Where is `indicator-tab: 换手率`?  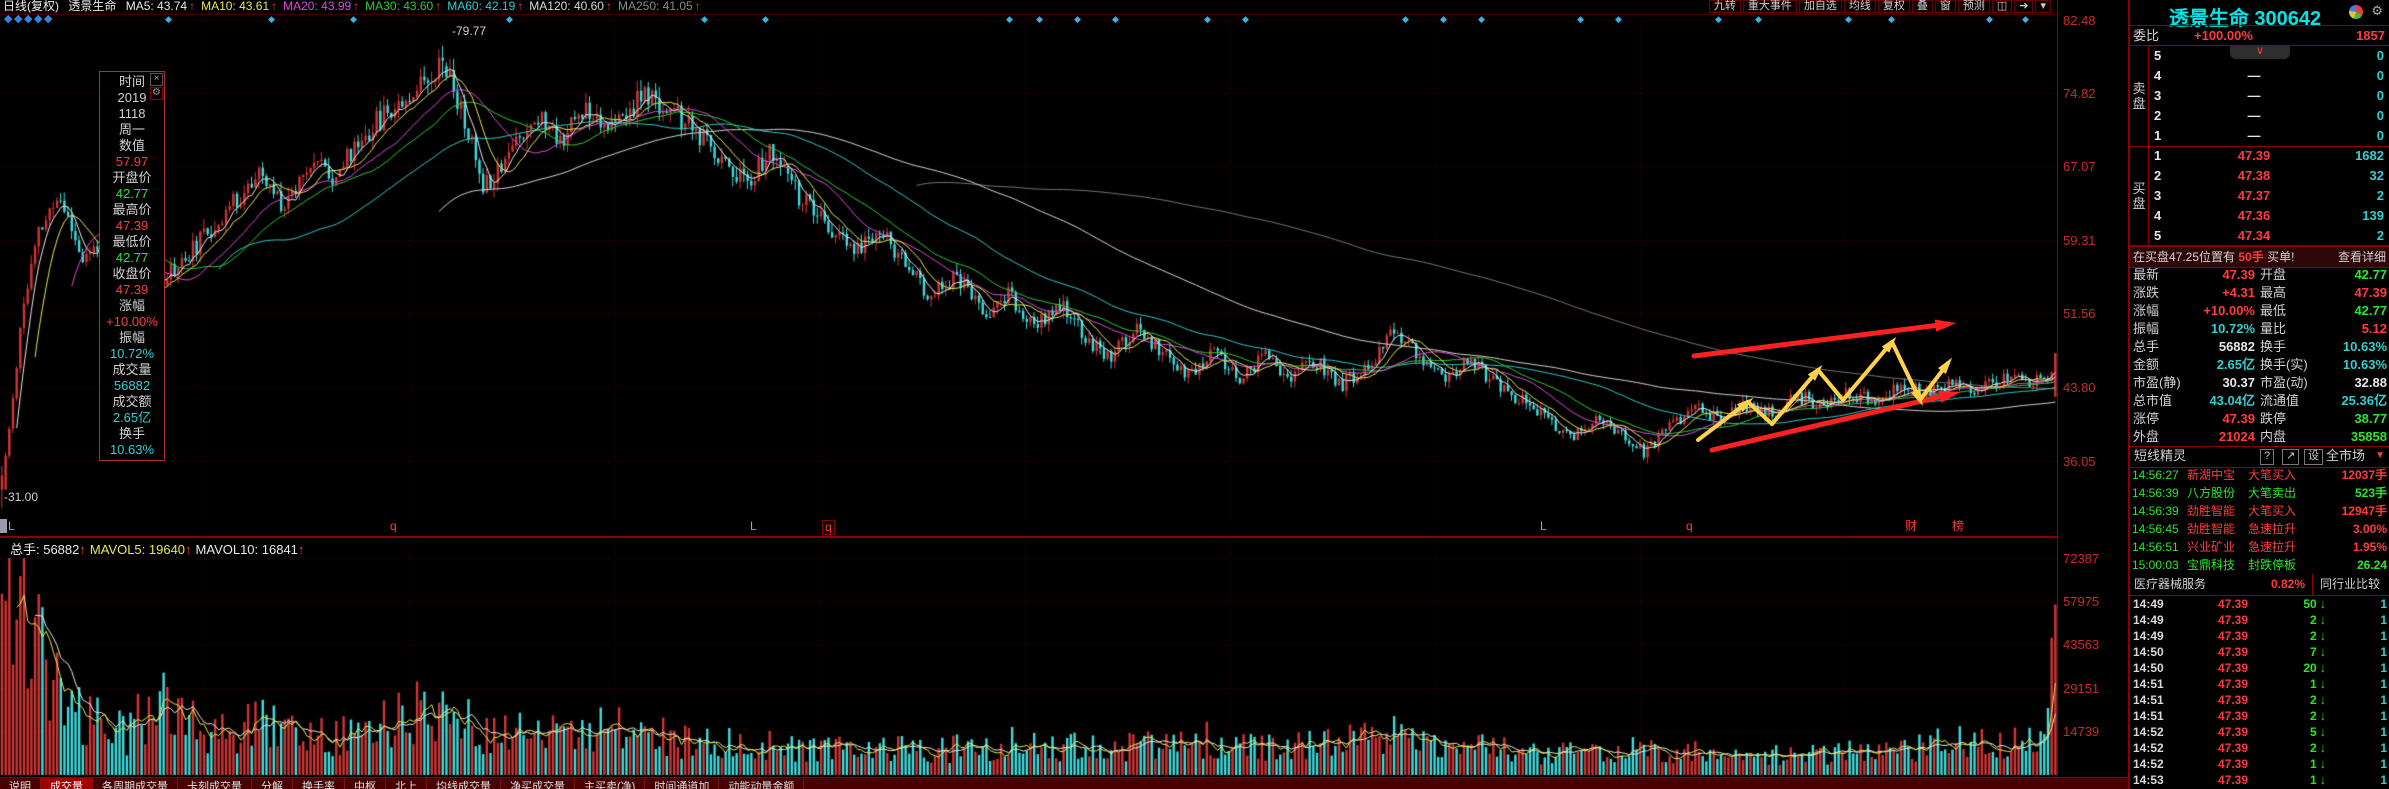
indicator-tab: 换手率 is located at coordinates (319, 783).